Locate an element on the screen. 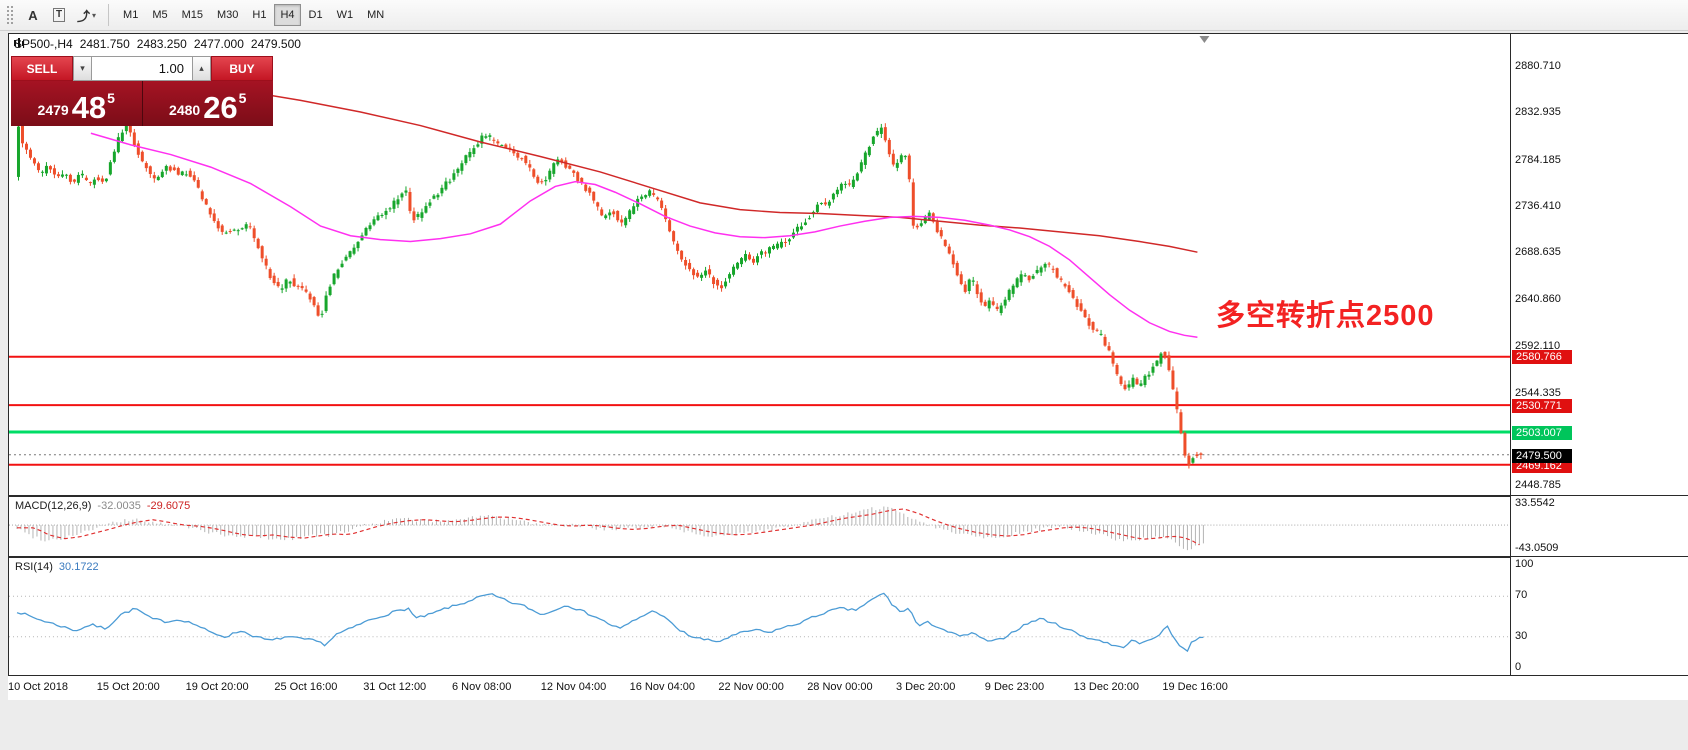 The width and height of the screenshot is (1688, 750). timeframe-button-D1: D1 is located at coordinates (316, 15).